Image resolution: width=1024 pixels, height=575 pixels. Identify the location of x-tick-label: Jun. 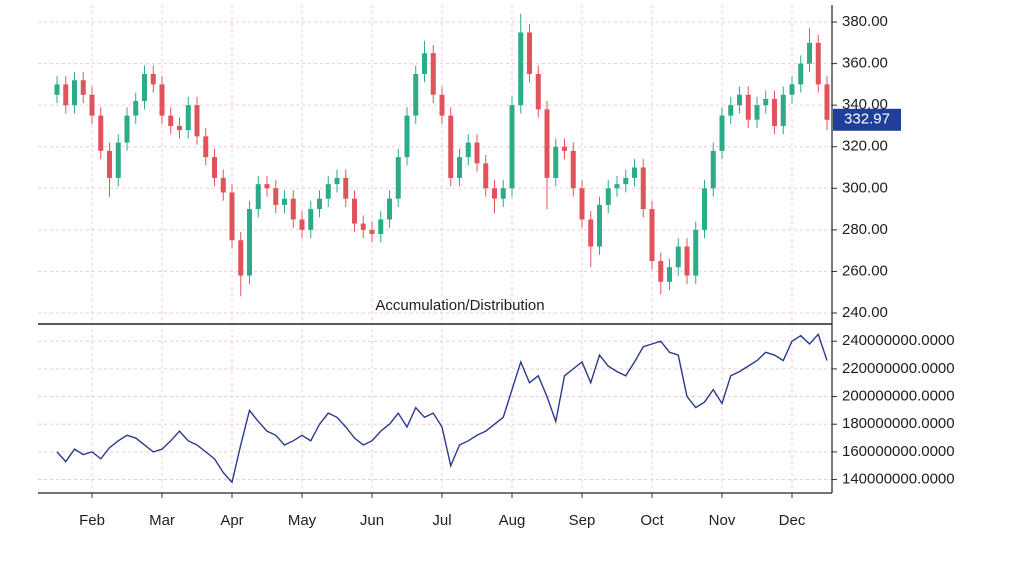
(372, 520).